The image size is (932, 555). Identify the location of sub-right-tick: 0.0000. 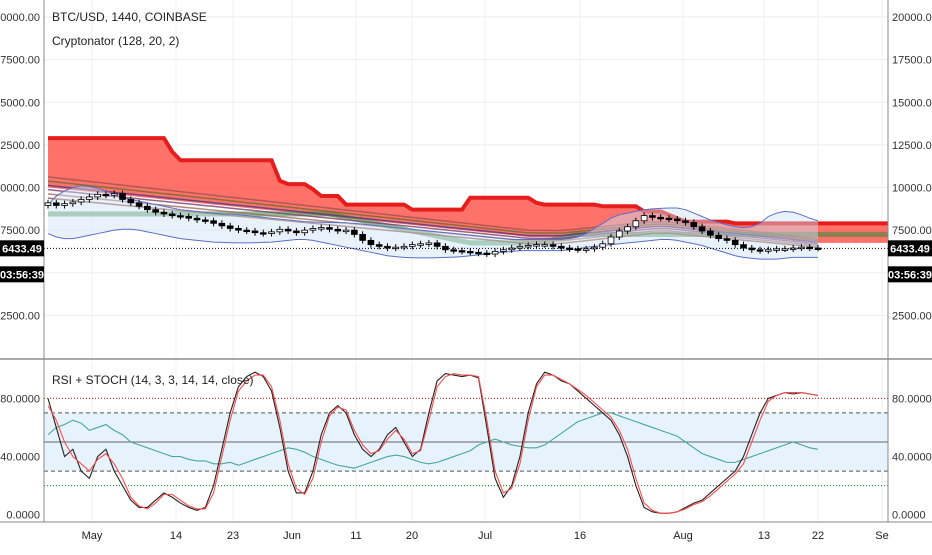
(909, 516).